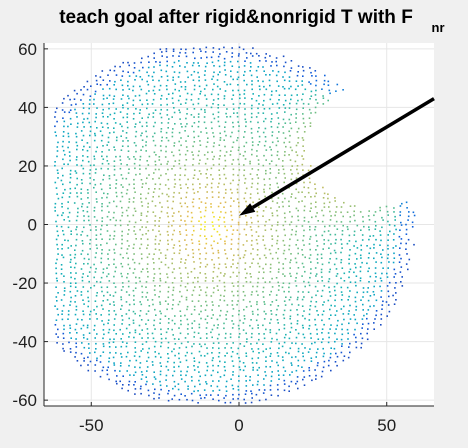 This screenshot has width=468, height=448. Describe the element at coordinates (27, 49) in the screenshot. I see `y-tick-label: 60` at that location.